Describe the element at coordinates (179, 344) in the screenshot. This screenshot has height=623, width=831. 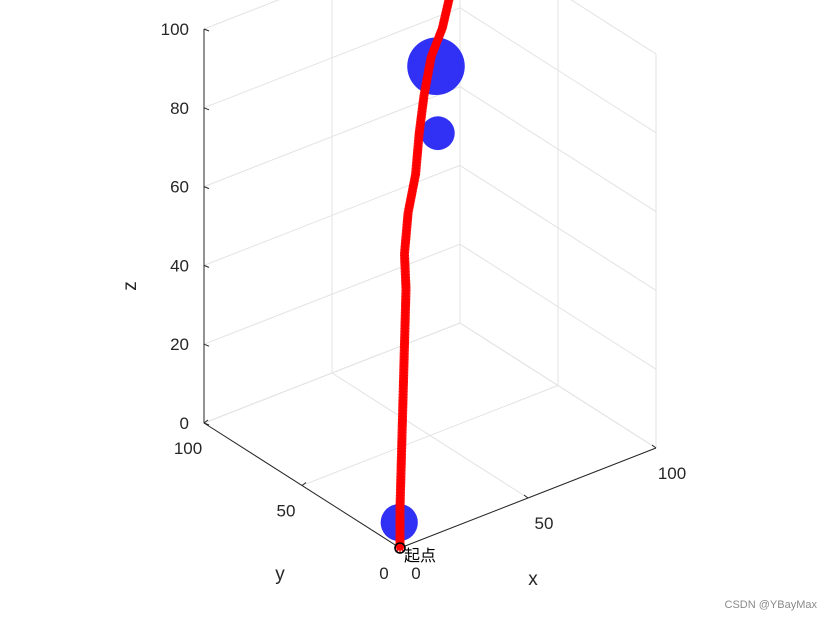
I see `z-tick-label: 20` at that location.